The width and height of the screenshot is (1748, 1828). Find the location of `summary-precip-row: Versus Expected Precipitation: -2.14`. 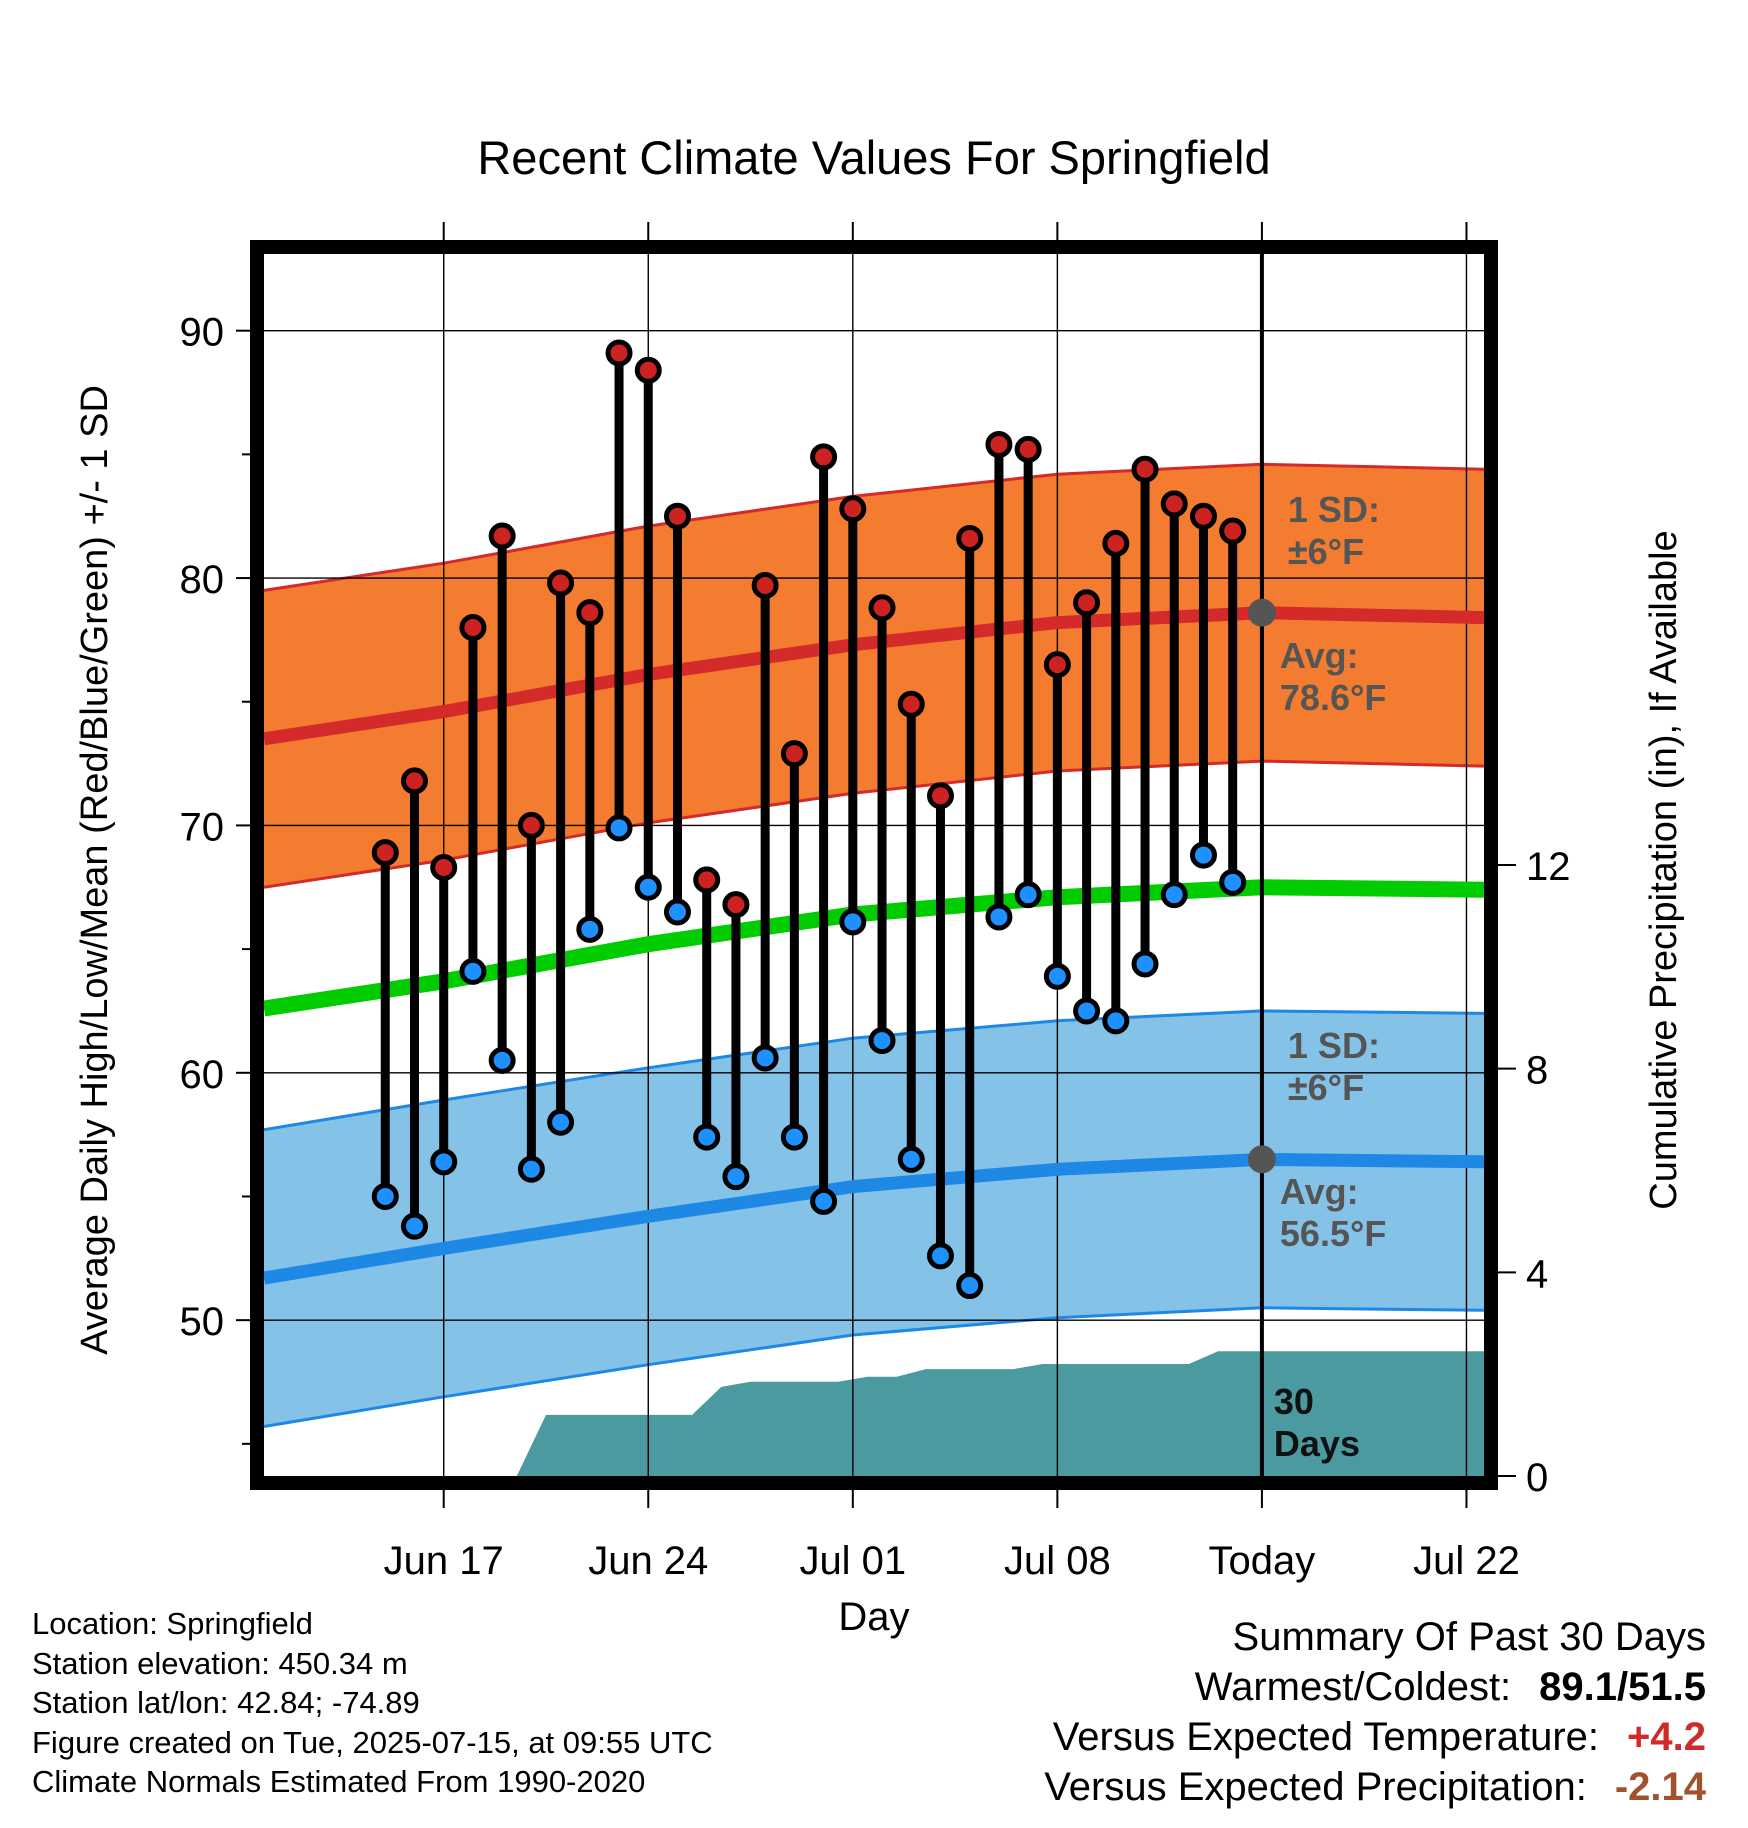

summary-precip-row: Versus Expected Precipitation: -2.14 is located at coordinates (1375, 1787).